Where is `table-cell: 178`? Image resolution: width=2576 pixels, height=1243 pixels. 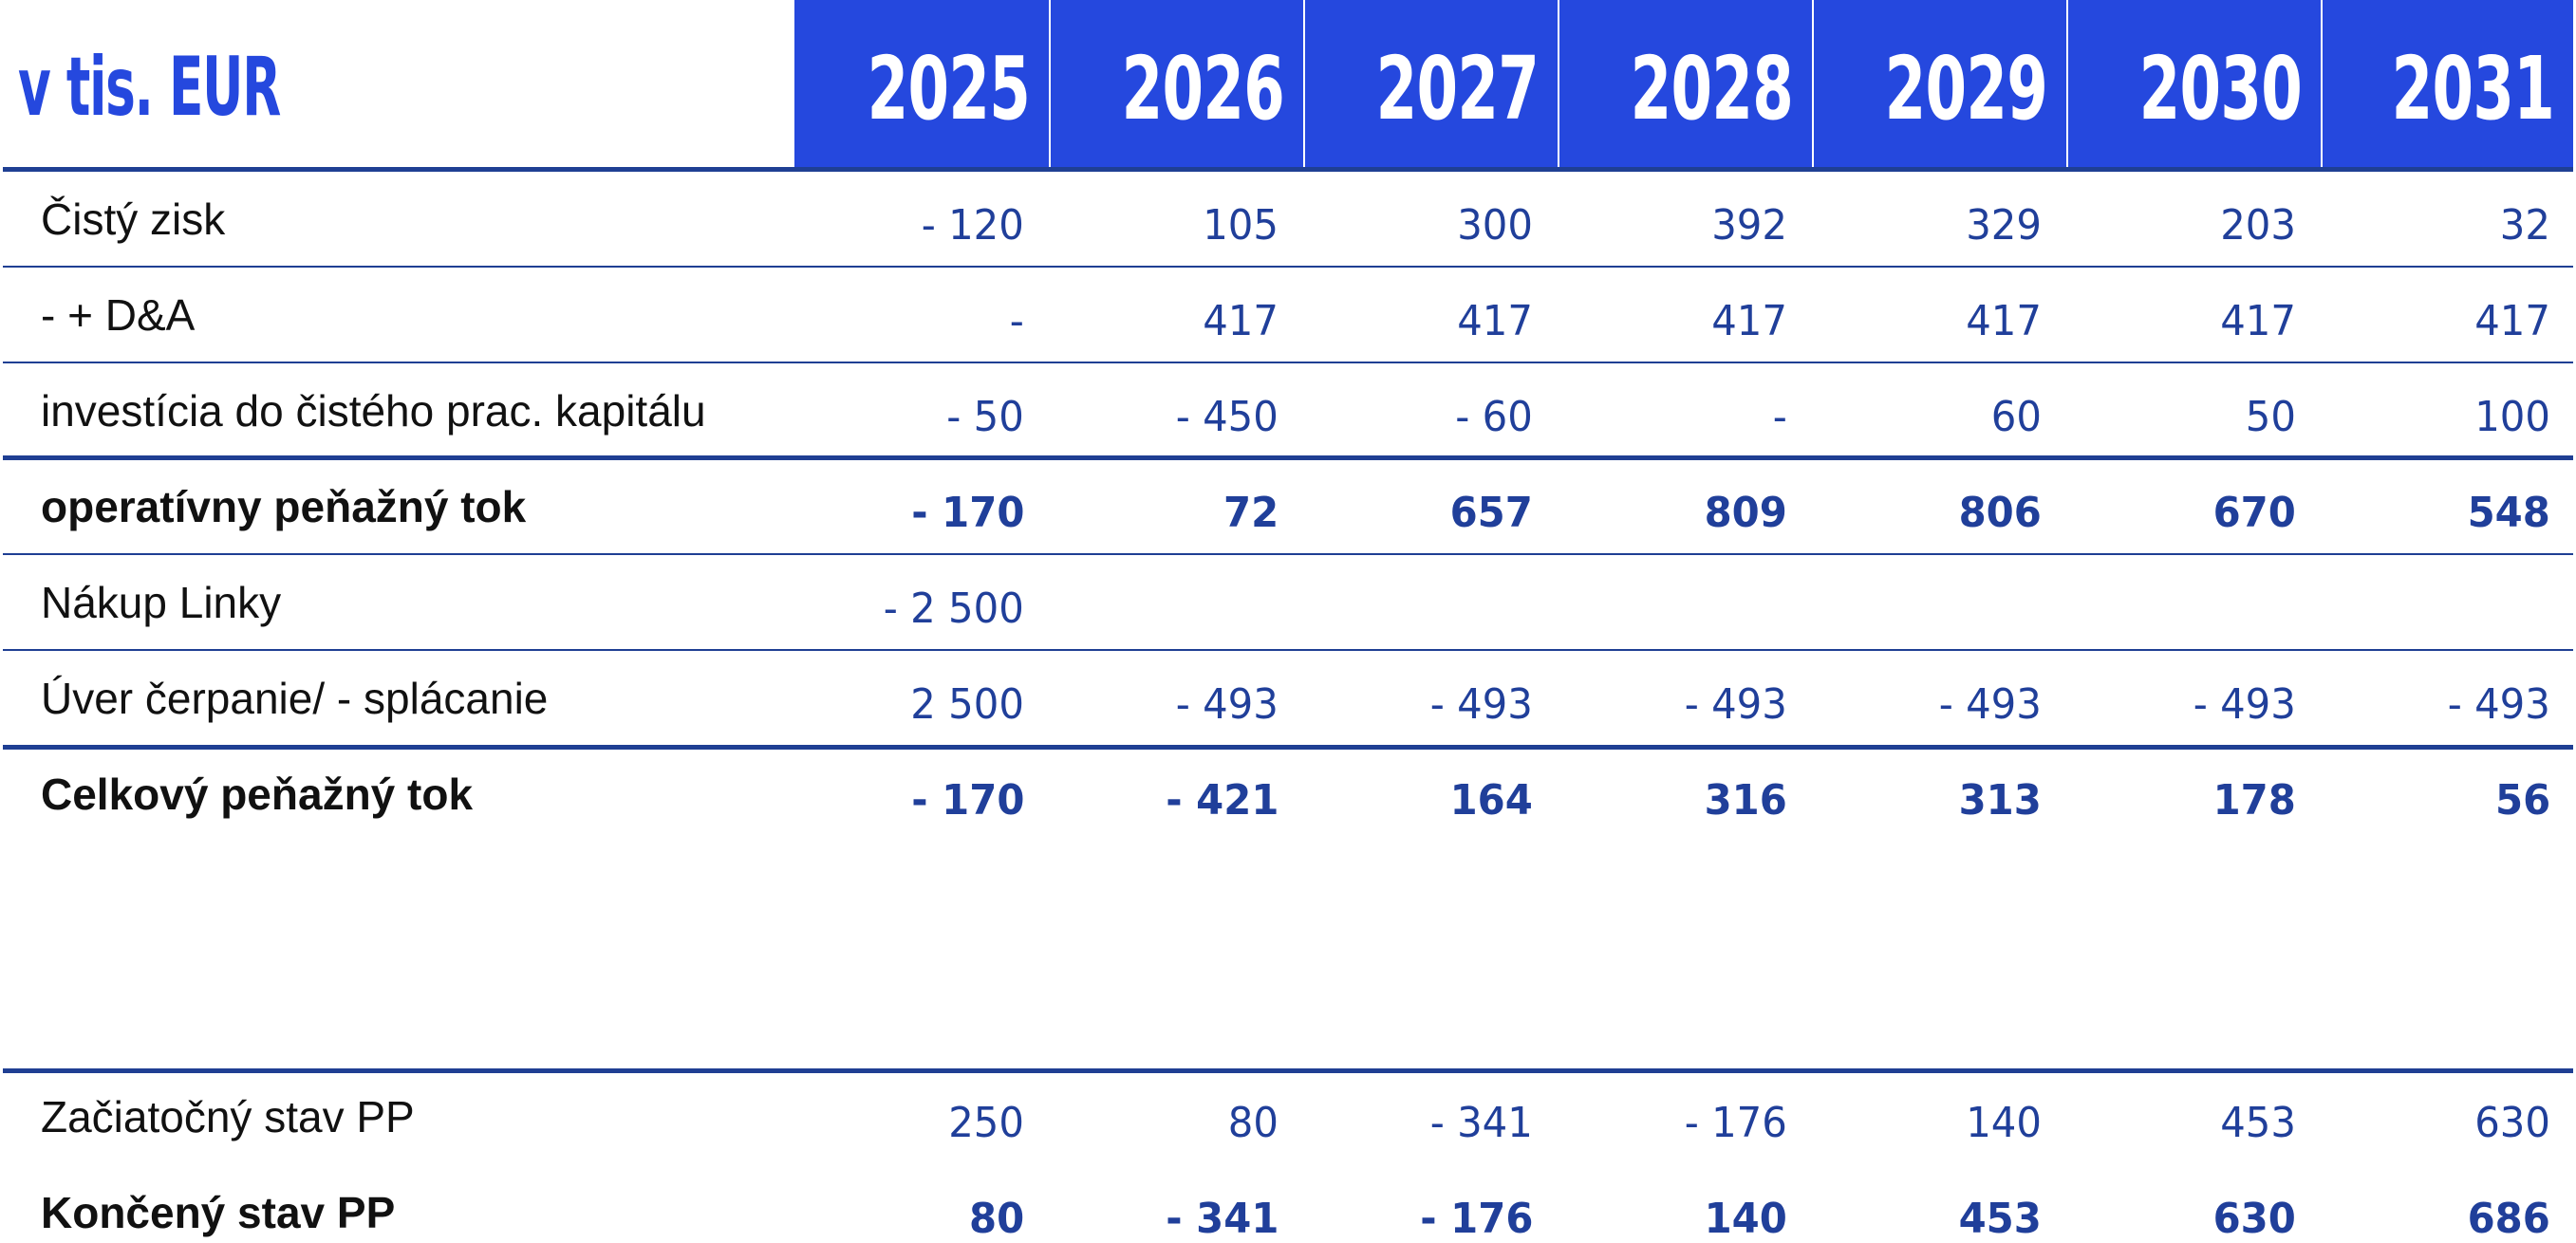
table-cell: 178 is located at coordinates (2254, 800).